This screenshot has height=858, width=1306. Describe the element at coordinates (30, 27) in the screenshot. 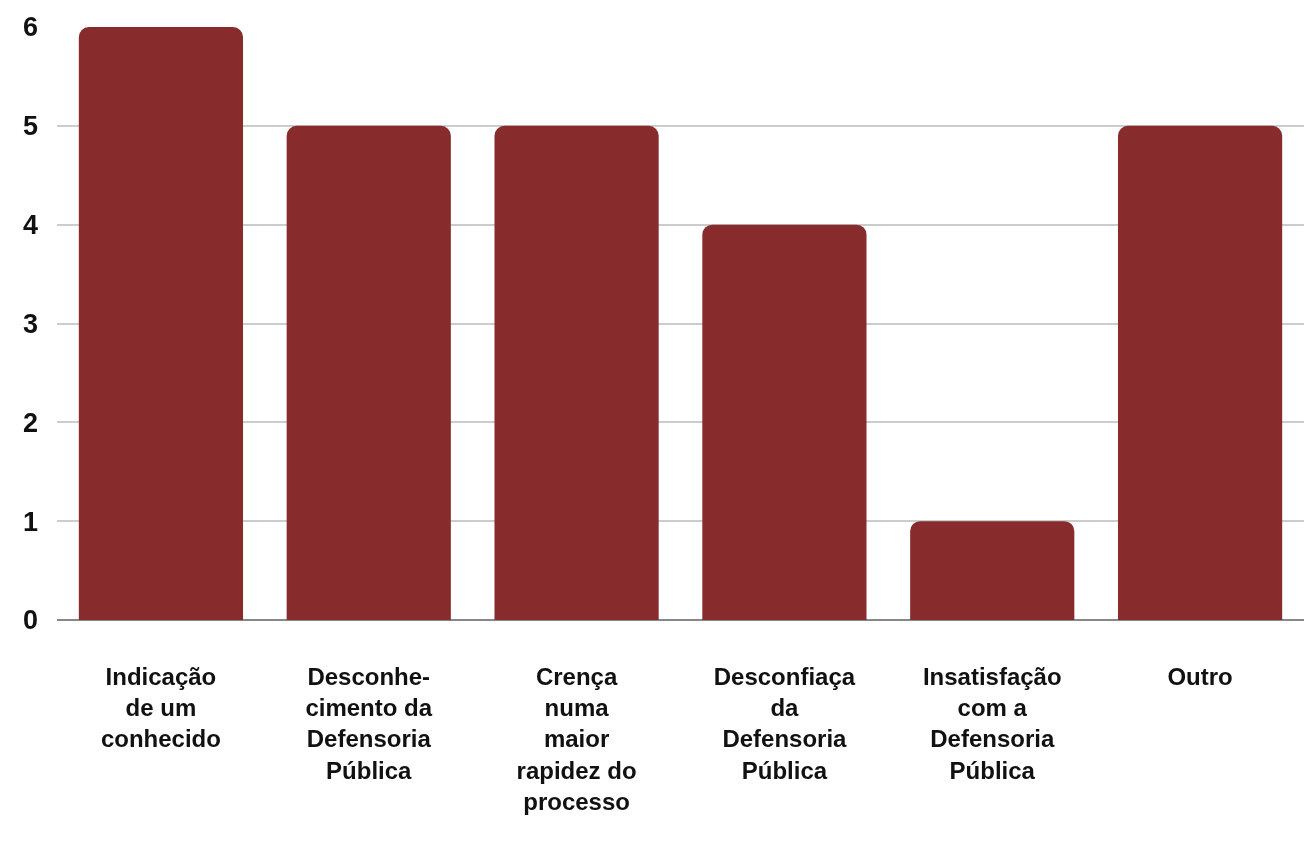

I see `y-tick-label: 6` at that location.